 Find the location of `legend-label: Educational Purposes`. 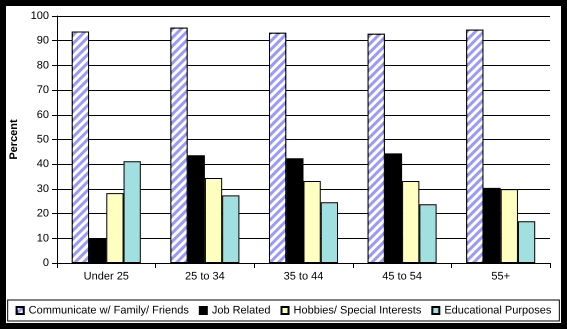

legend-label: Educational Purposes is located at coordinates (498, 310).